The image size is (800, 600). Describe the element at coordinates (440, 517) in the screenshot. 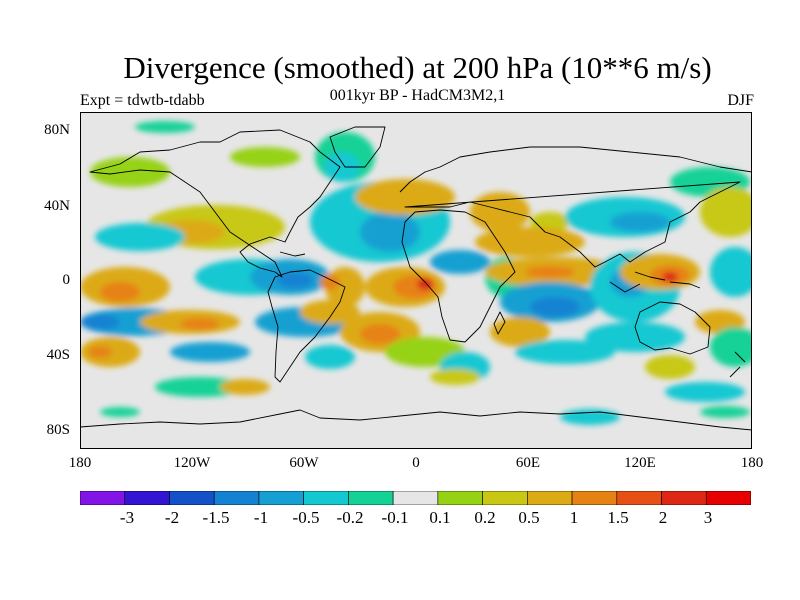

I see `colorbar-label: 0.1` at that location.